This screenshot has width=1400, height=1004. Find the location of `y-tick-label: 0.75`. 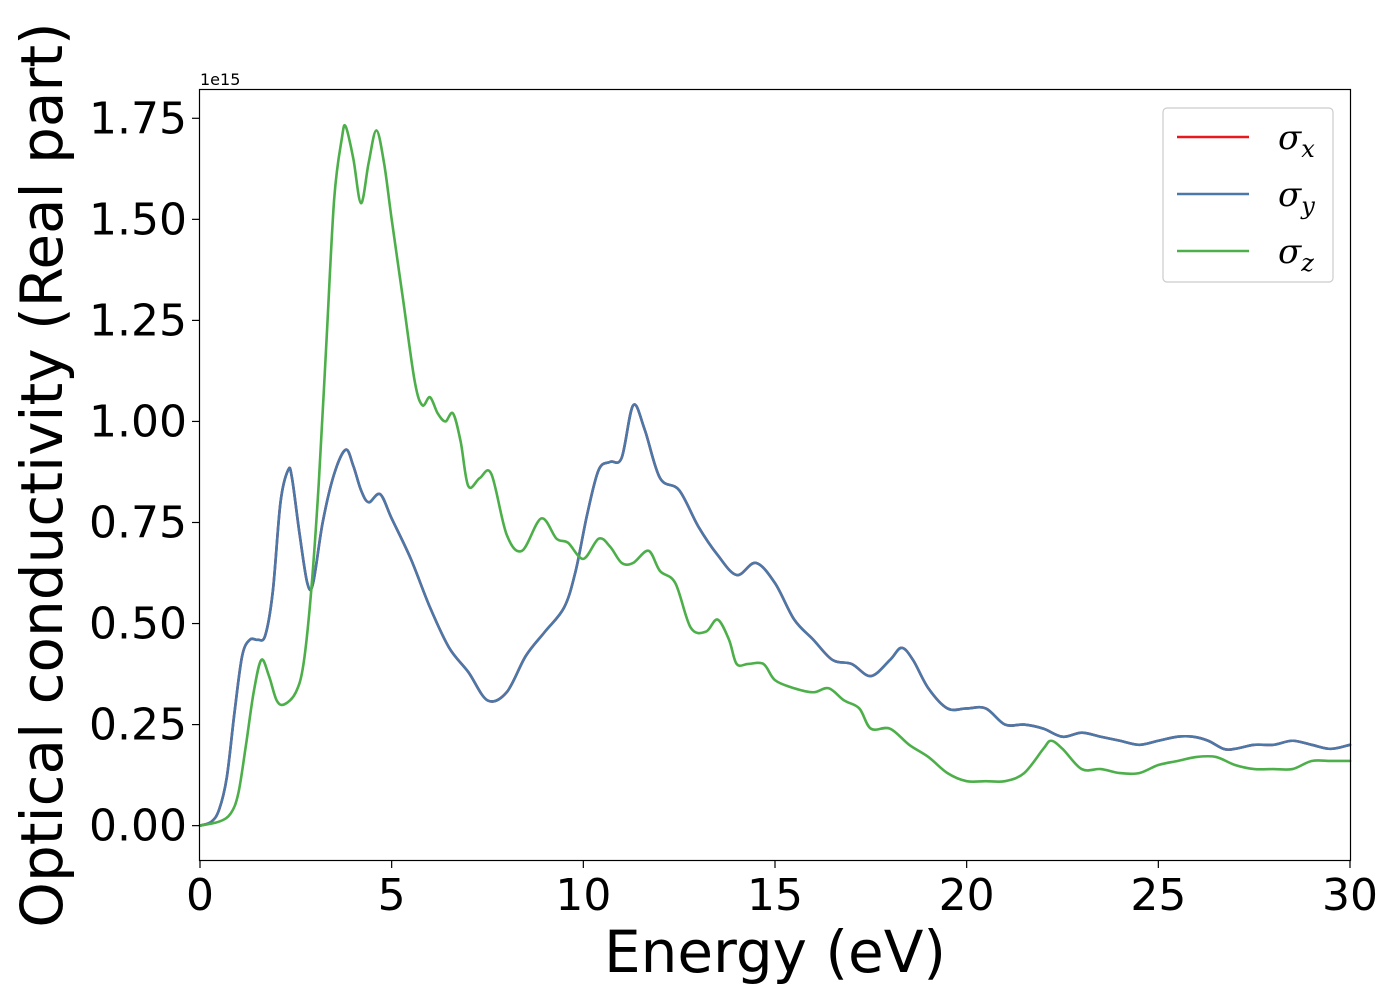

y-tick-label: 0.75 is located at coordinates (138, 522).